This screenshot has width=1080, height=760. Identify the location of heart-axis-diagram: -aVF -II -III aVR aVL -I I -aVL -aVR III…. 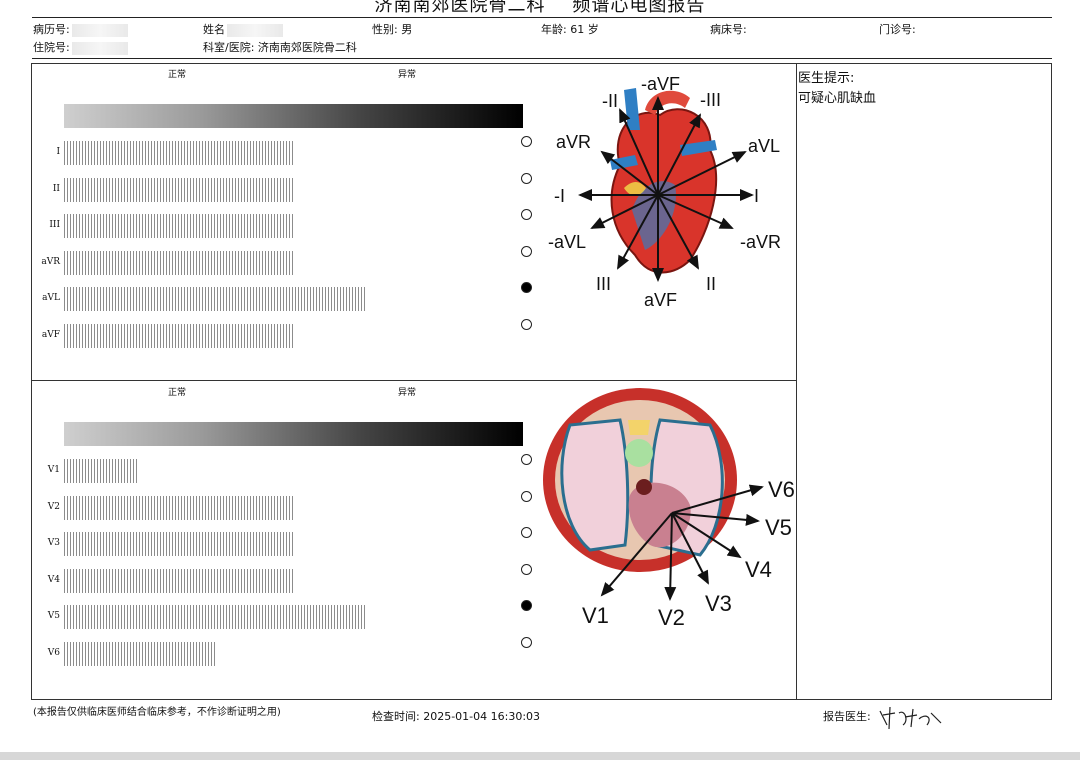
(664, 192).